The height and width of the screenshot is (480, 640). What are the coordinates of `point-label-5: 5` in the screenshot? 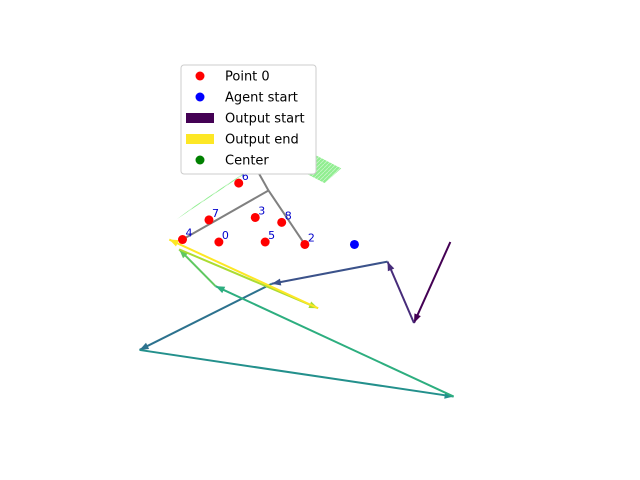 It's located at (271, 235).